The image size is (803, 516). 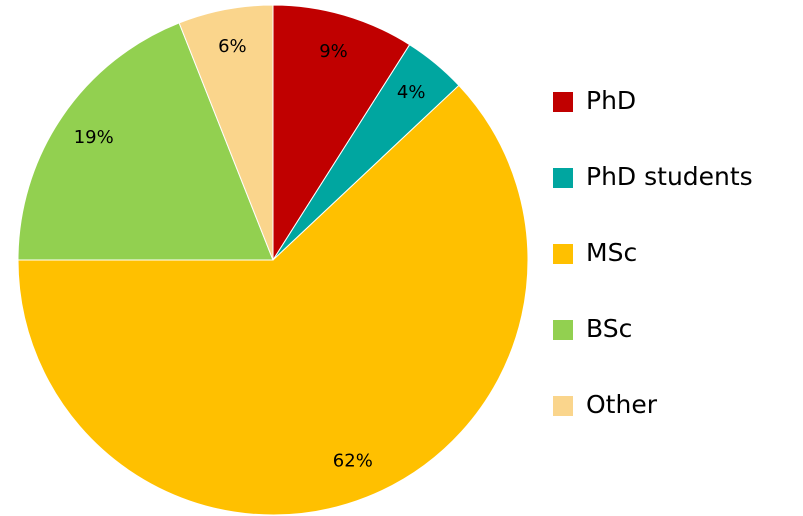 I want to click on legend-label: PhD, so click(x=611, y=100).